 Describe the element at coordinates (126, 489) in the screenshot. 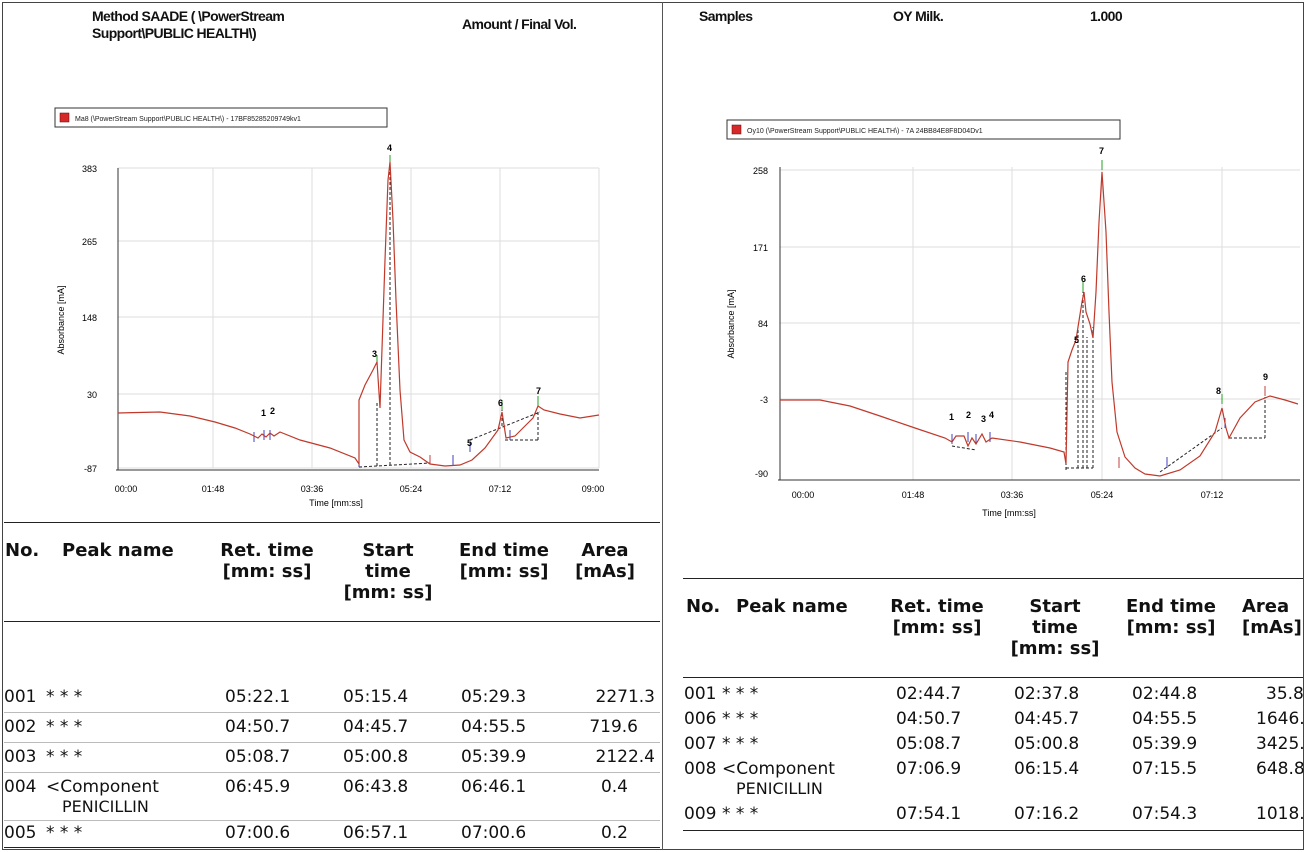

I see `x-tick-label: 00:00` at that location.